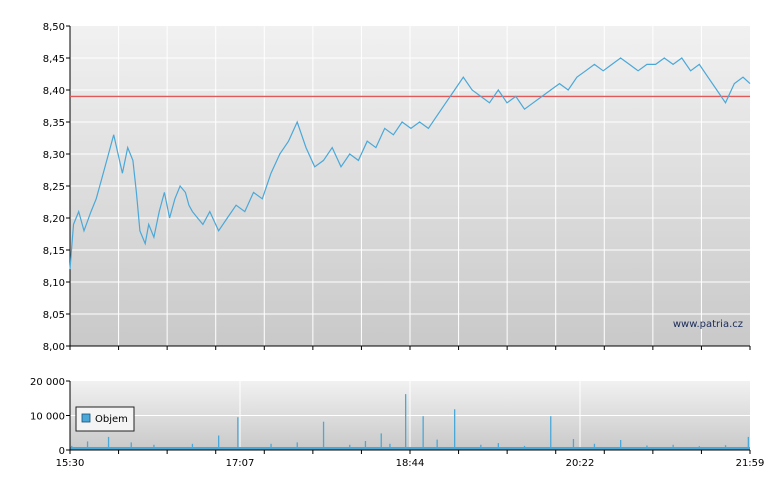 This screenshot has height=490, width=780. Describe the element at coordinates (410, 448) in the screenshot. I see `volume-baseline-strip` at that location.